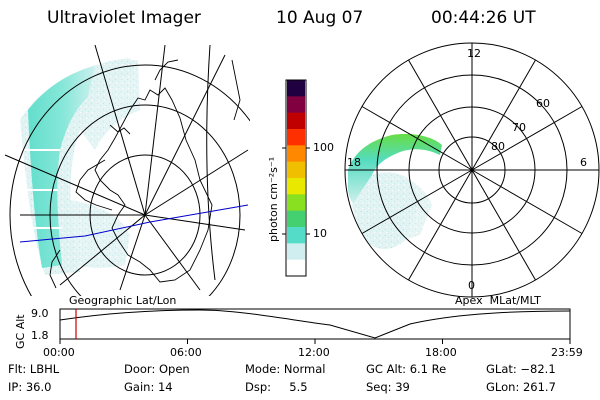  Describe the element at coordinates (543, 103) in the screenshot. I see `lat-label-60: 60` at that location.